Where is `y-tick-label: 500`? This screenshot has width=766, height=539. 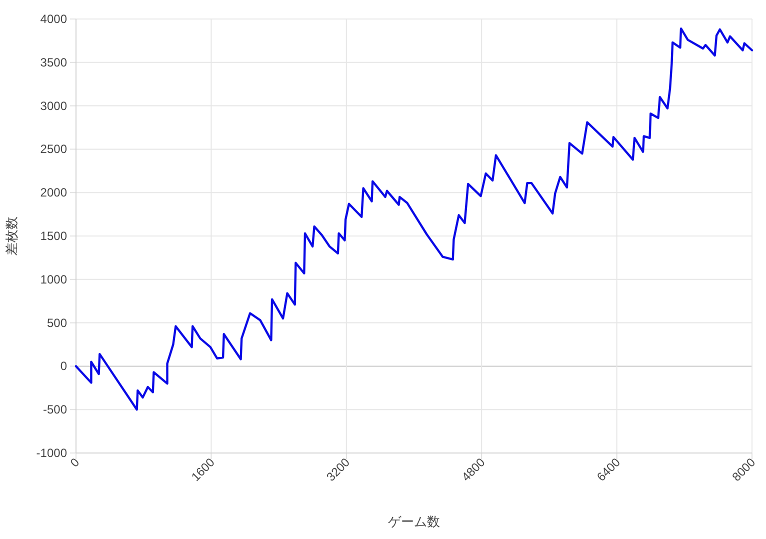 y-tick-label: 500 is located at coordinates (57, 323).